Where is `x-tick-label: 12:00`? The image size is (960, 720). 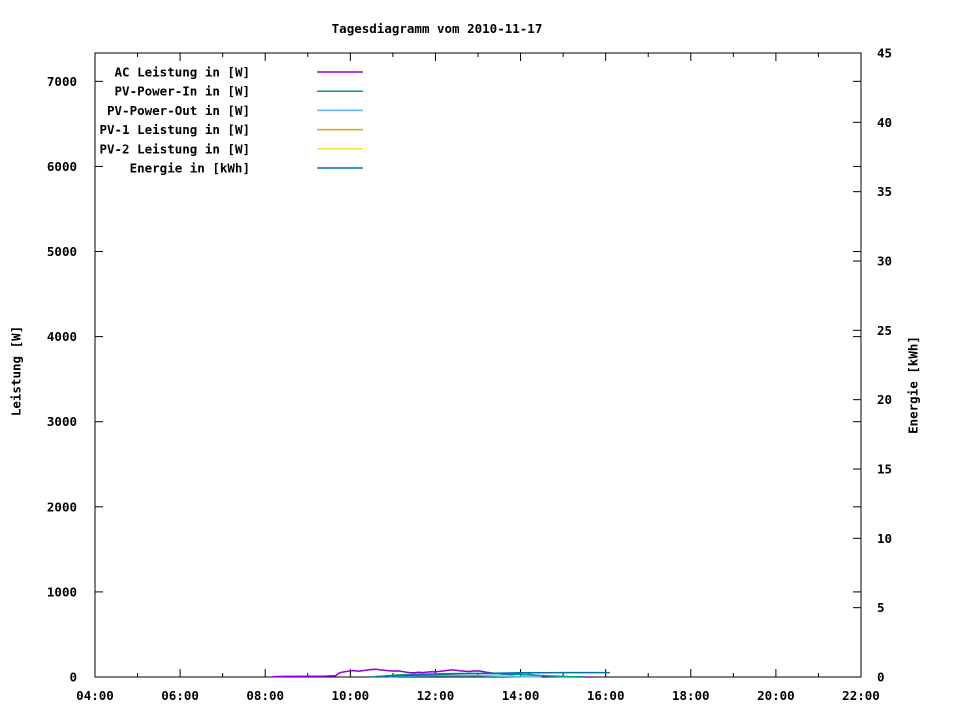
x-tick-label: 12:00 is located at coordinates (436, 695).